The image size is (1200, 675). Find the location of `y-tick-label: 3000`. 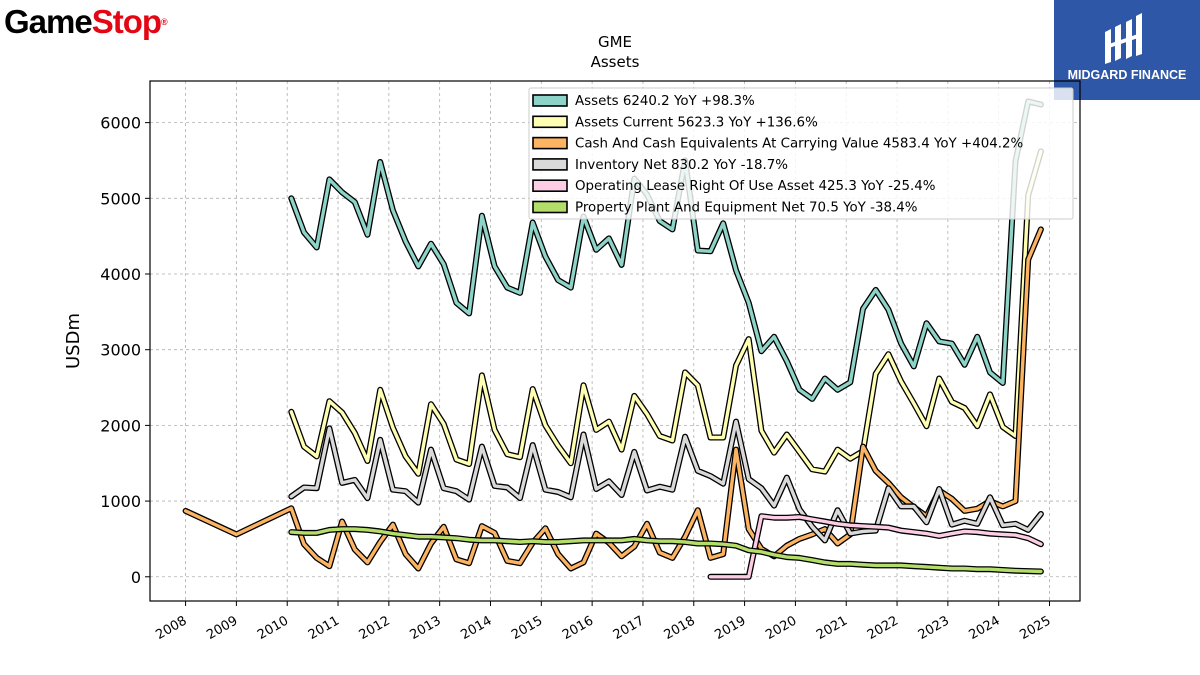

y-tick-label: 3000 is located at coordinates (120, 350).